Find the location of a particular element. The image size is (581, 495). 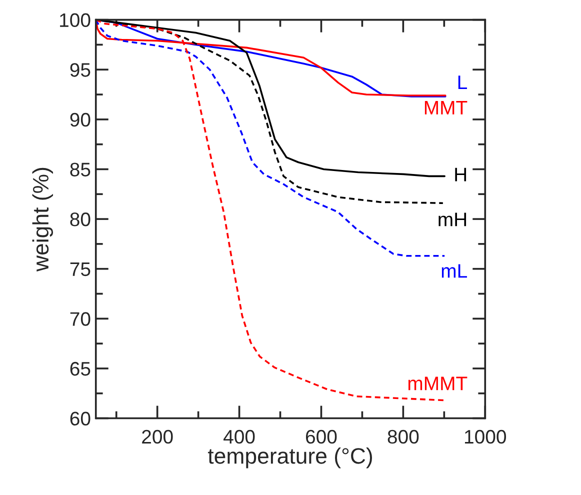

y-tick-label: 95 is located at coordinates (80, 70).